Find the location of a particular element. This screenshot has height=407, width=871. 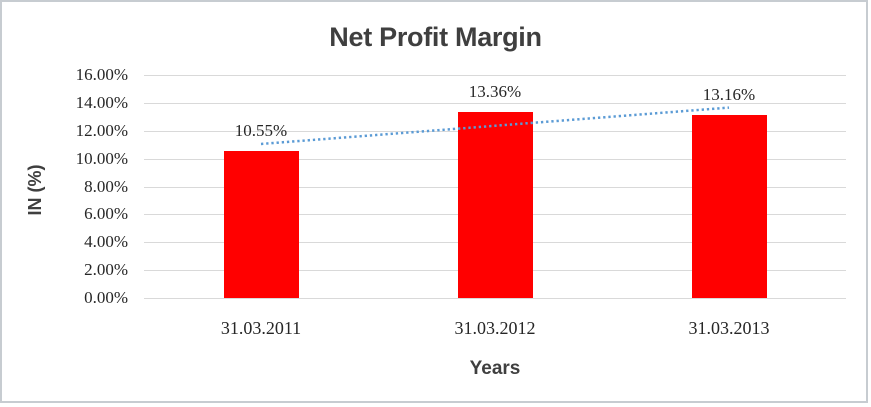

y-axis-tick-label: 10.00% is located at coordinates (101, 158).